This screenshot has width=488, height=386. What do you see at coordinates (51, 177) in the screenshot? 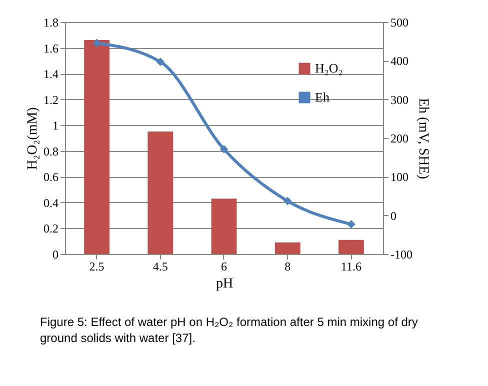
I see `y-tick-label: 0.6` at bounding box center [51, 177].